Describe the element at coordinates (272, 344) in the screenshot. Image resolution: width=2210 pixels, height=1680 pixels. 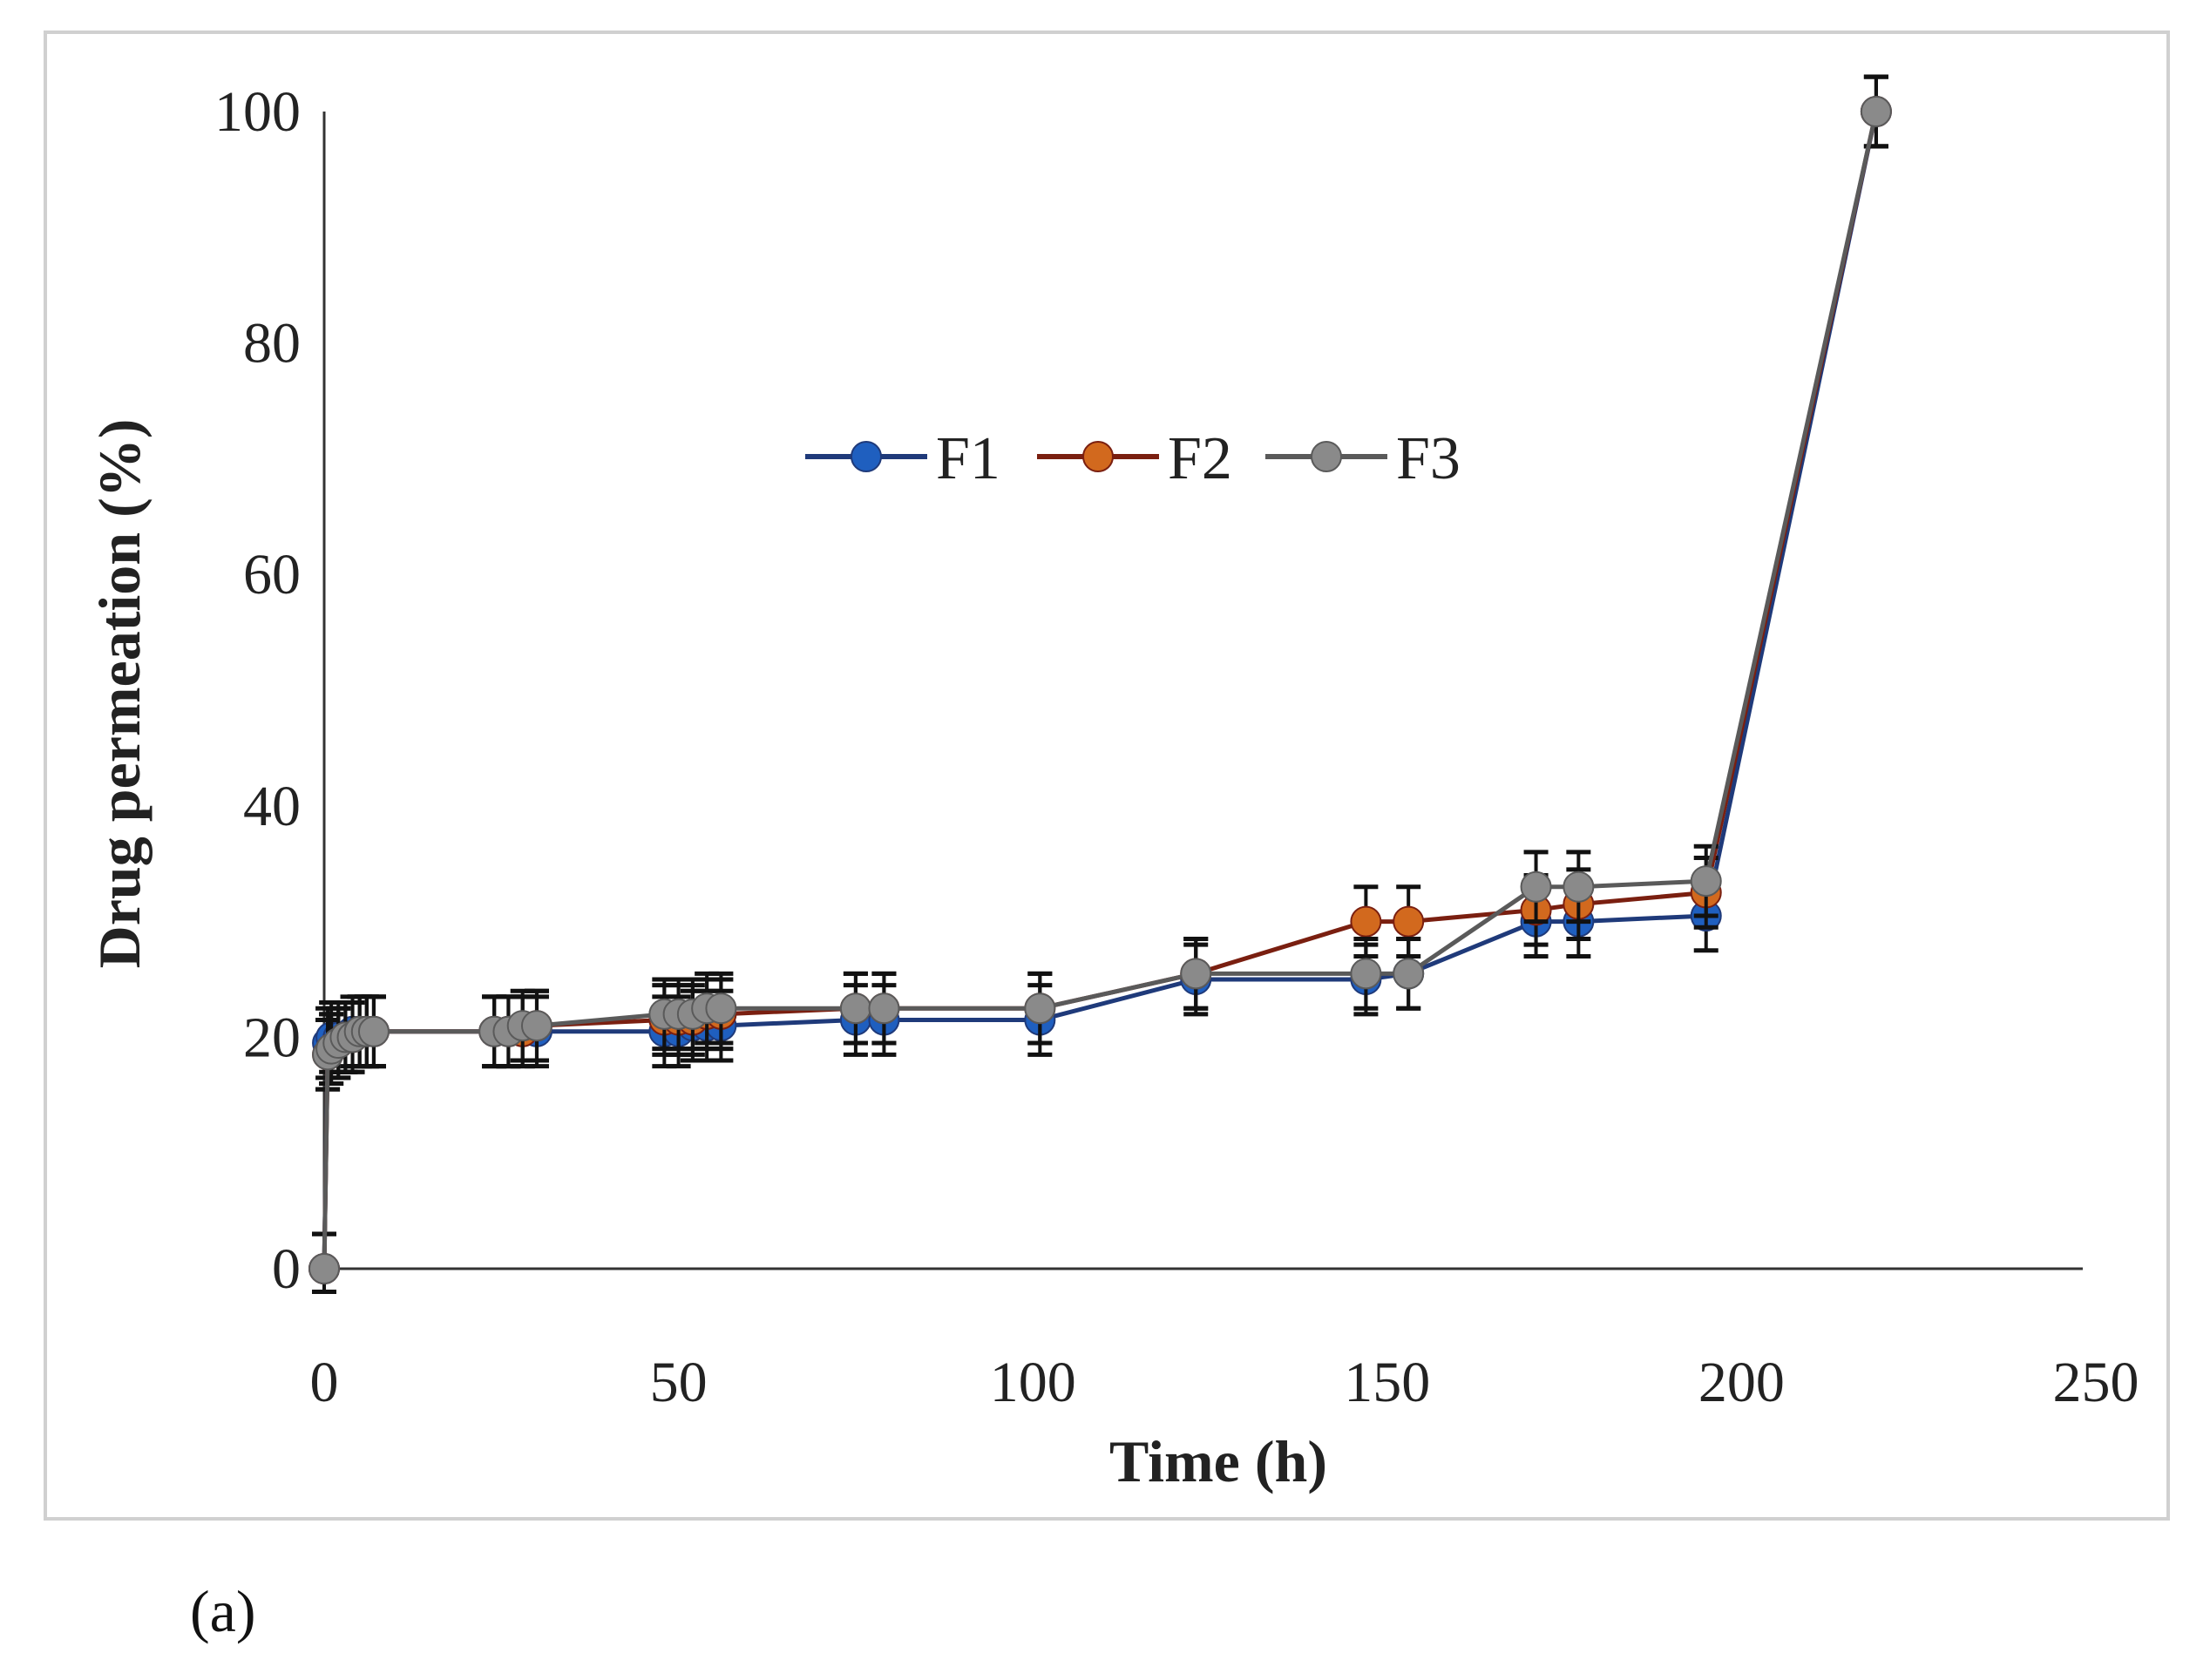
I see `y-tick-label: 80` at that location.